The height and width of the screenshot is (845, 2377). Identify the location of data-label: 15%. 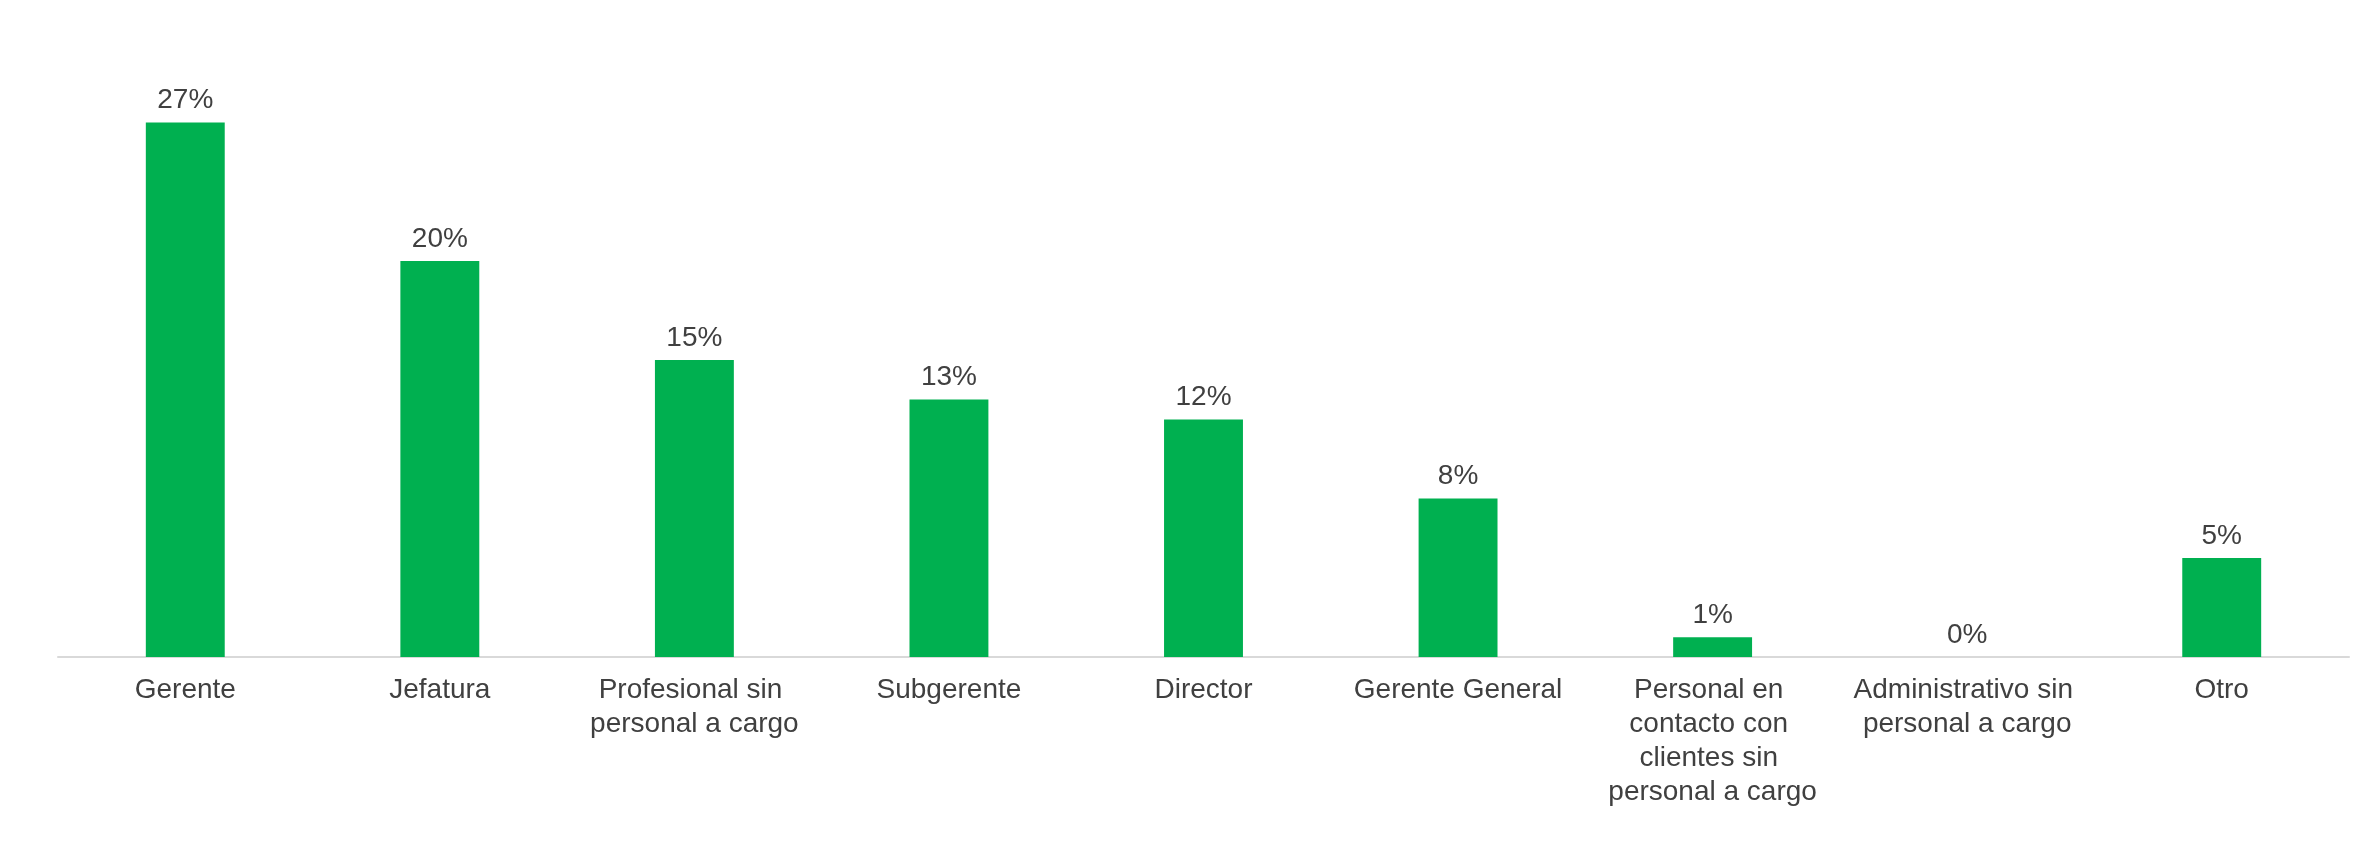
(694, 336).